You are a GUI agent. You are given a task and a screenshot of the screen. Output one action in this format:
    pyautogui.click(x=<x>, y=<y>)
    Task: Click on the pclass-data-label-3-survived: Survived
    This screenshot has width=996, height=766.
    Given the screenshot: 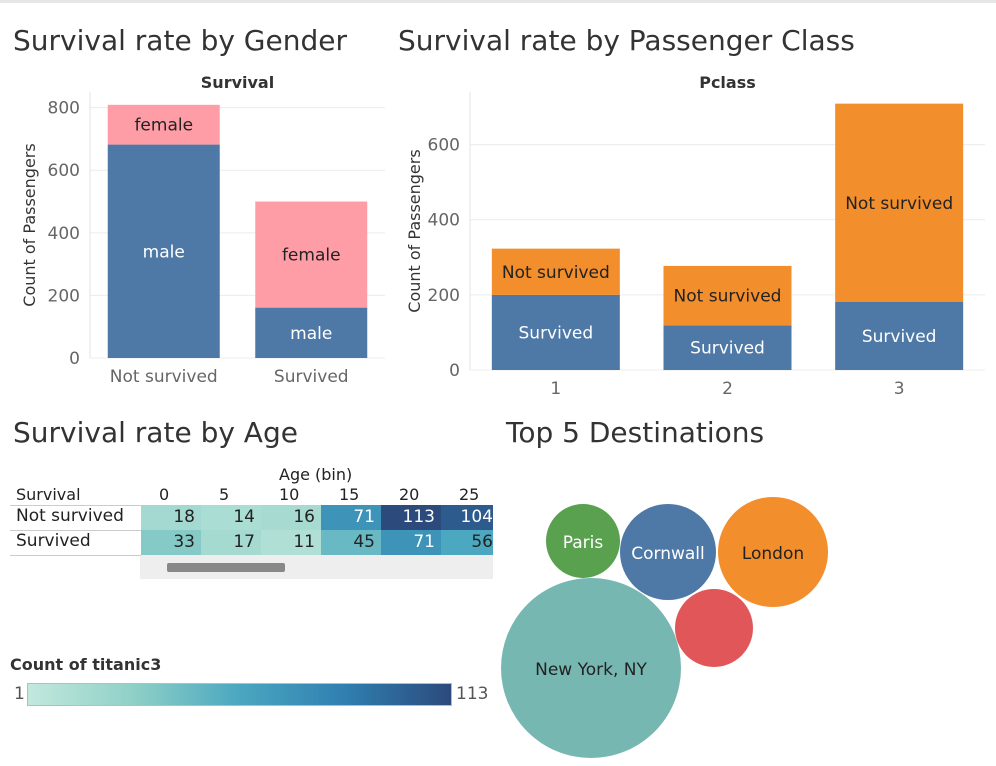 What is the action you would take?
    pyautogui.click(x=899, y=337)
    